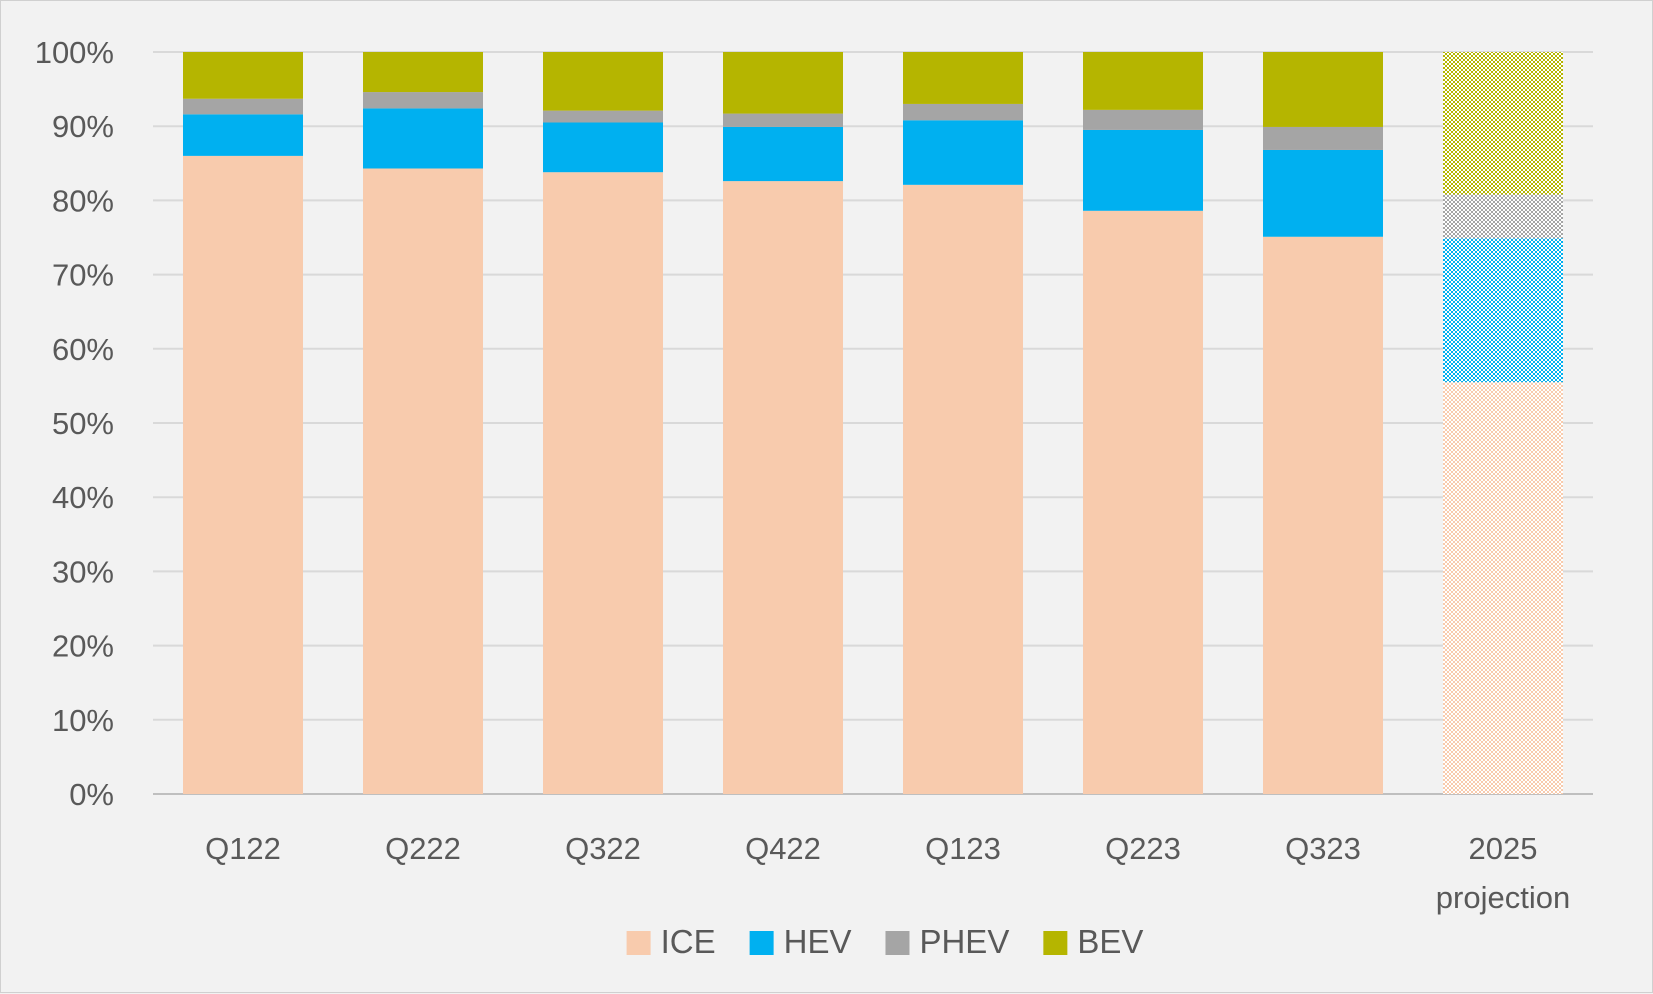 The width and height of the screenshot is (1653, 994). I want to click on y-axis-ticks: 0% 10% 20% 30% 40% 50% 60% 70% 80% 90% 100%, so click(74, 423).